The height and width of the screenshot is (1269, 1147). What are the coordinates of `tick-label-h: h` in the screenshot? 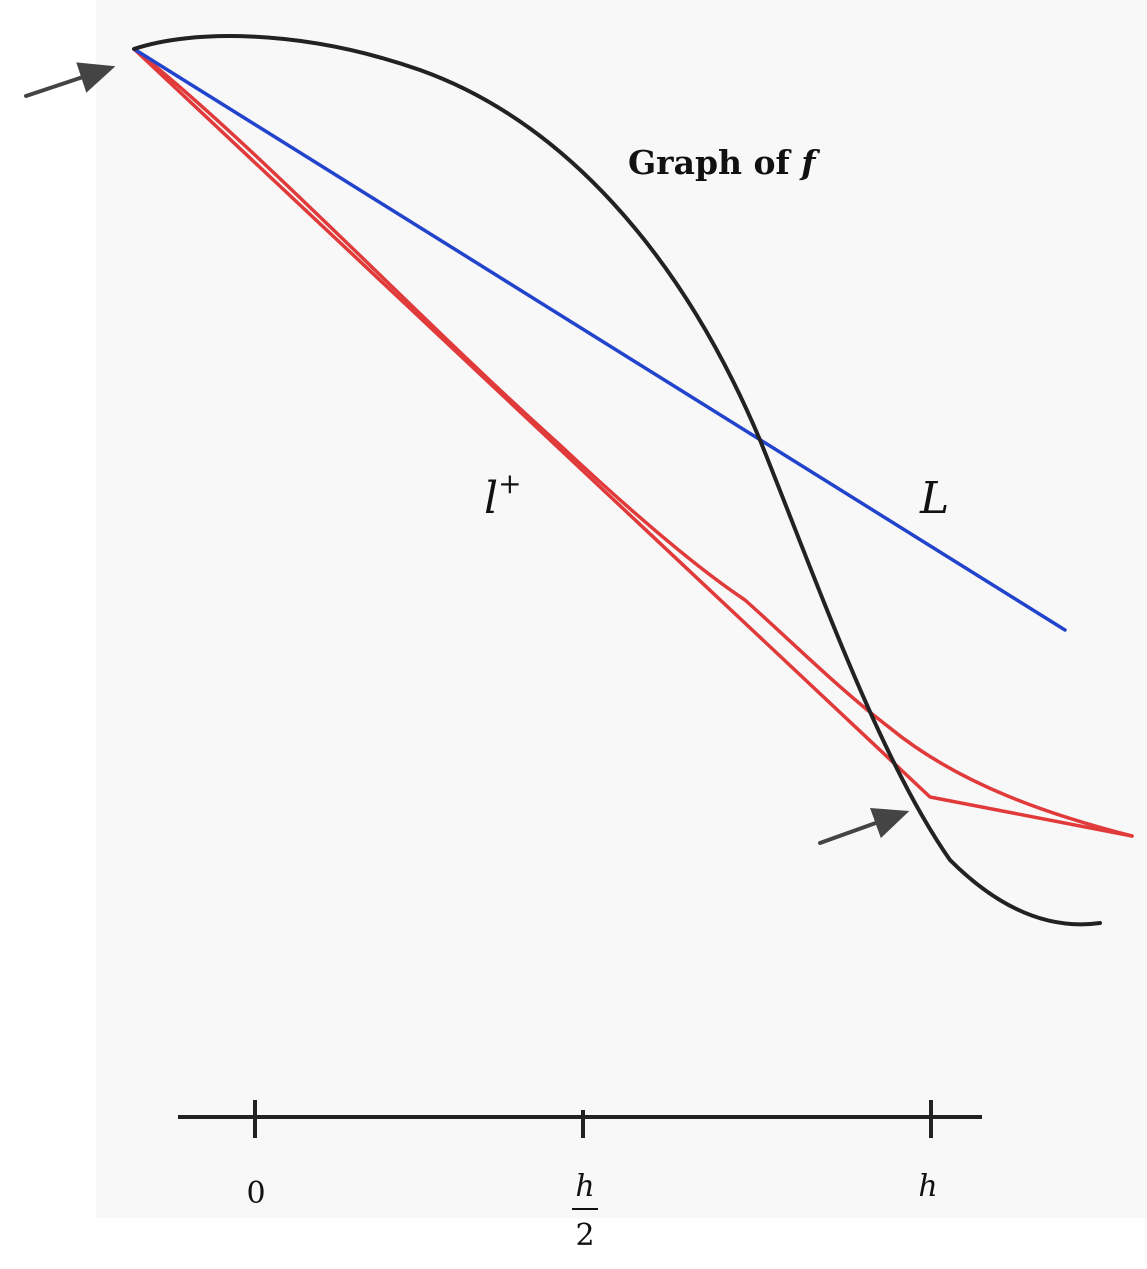 It's located at (927, 1186).